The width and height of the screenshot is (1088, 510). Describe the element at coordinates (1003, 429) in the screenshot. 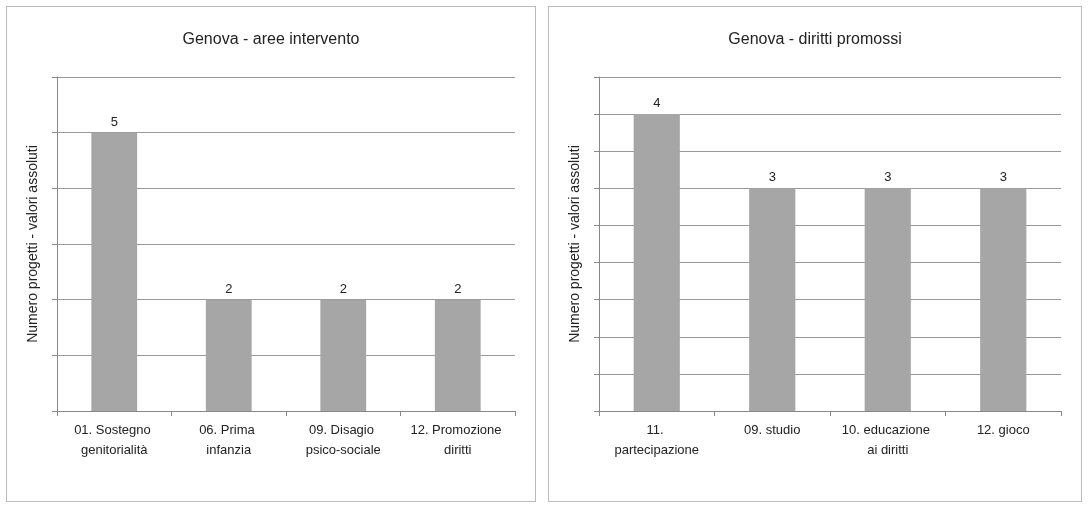

I see `x-tick-label: 12. gioco` at that location.